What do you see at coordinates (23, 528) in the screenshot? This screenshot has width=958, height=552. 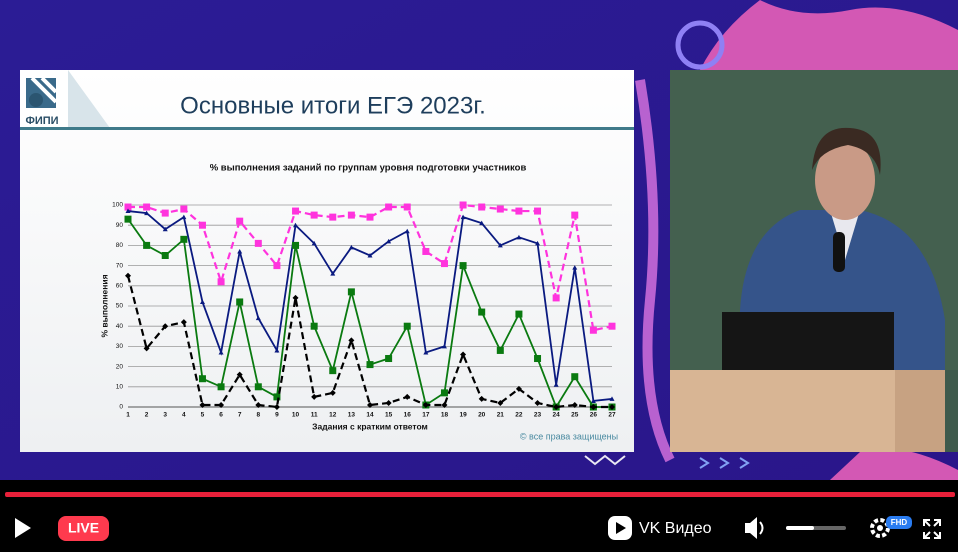 I see `play-button` at bounding box center [23, 528].